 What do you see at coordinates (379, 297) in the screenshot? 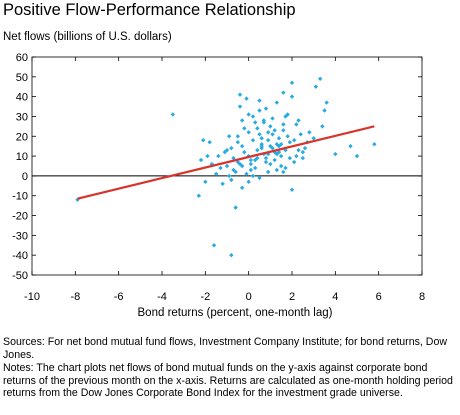
I see `x-tick-label: 6` at bounding box center [379, 297].